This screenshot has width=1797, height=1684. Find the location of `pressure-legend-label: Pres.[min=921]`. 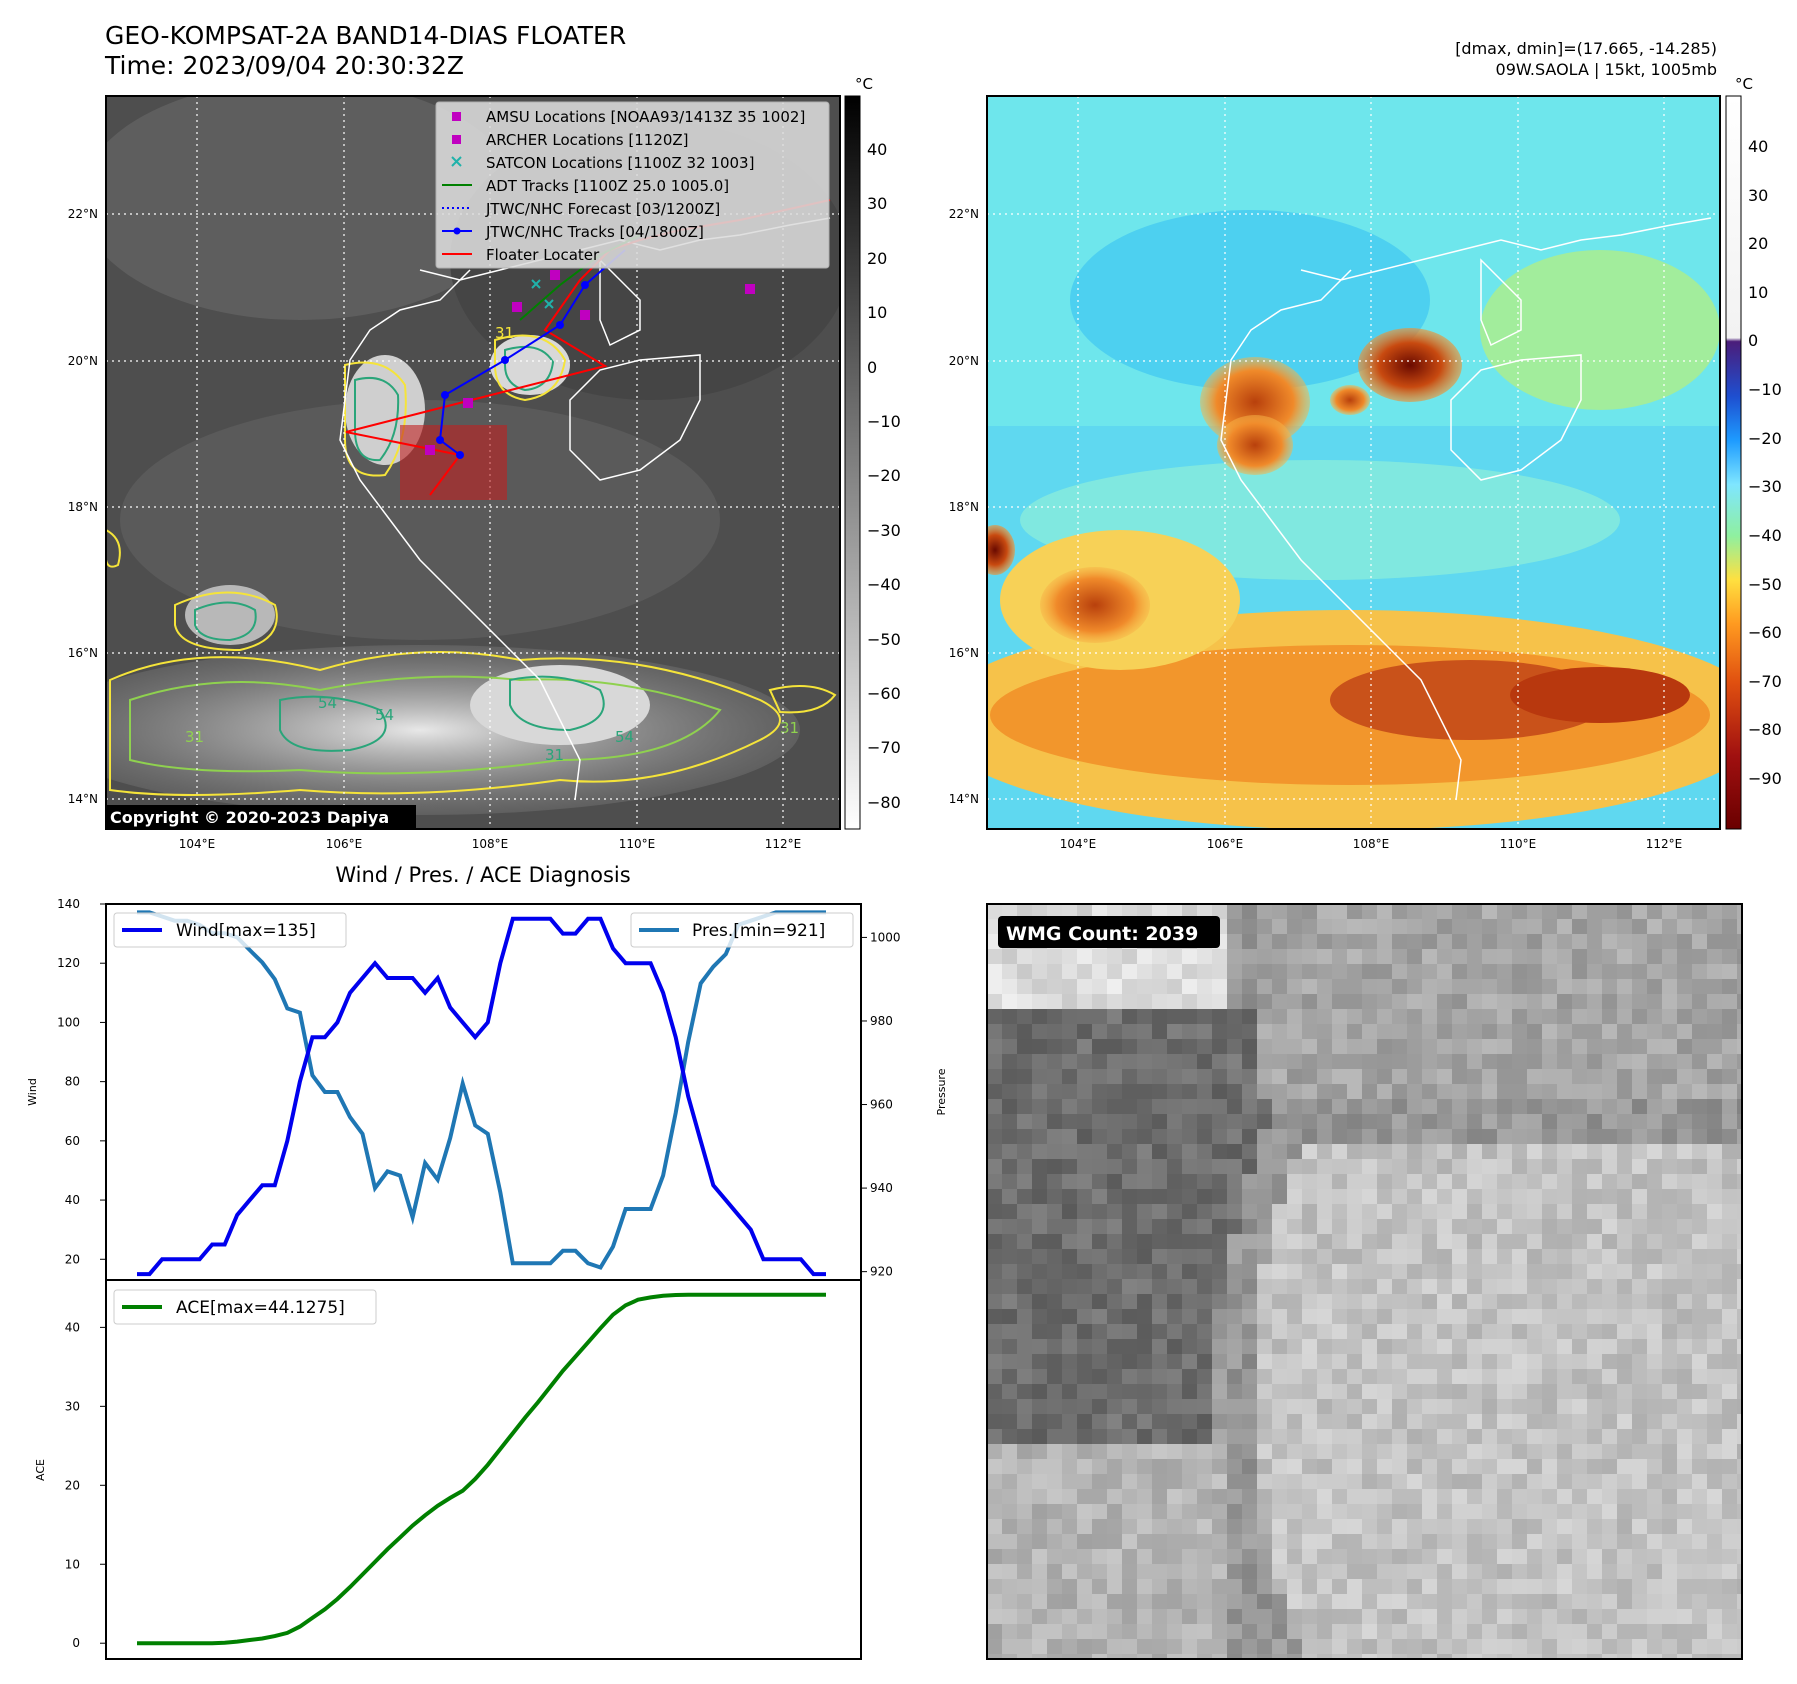

pressure-legend-label: Pres.[min=921] is located at coordinates (758, 931).